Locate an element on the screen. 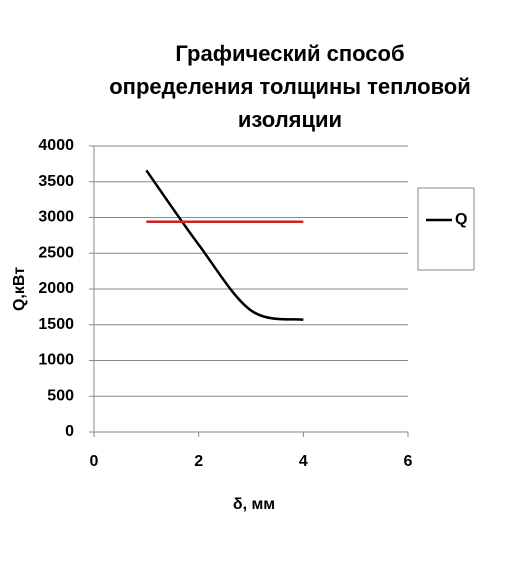 Image resolution: width=506 pixels, height=582 pixels. y-tick-label: 3500 is located at coordinates (56, 181).